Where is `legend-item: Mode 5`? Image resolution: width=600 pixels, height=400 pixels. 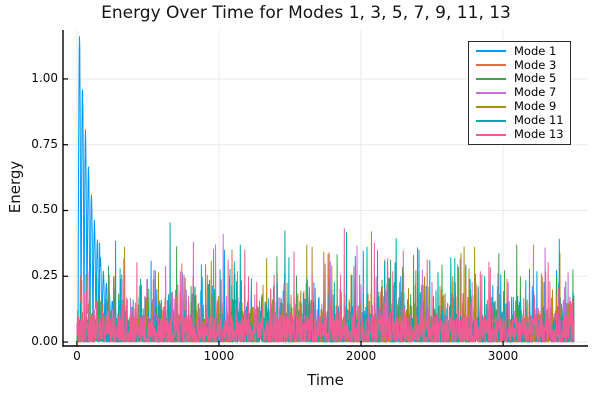 legend-item: Mode 5 is located at coordinates (519, 79).